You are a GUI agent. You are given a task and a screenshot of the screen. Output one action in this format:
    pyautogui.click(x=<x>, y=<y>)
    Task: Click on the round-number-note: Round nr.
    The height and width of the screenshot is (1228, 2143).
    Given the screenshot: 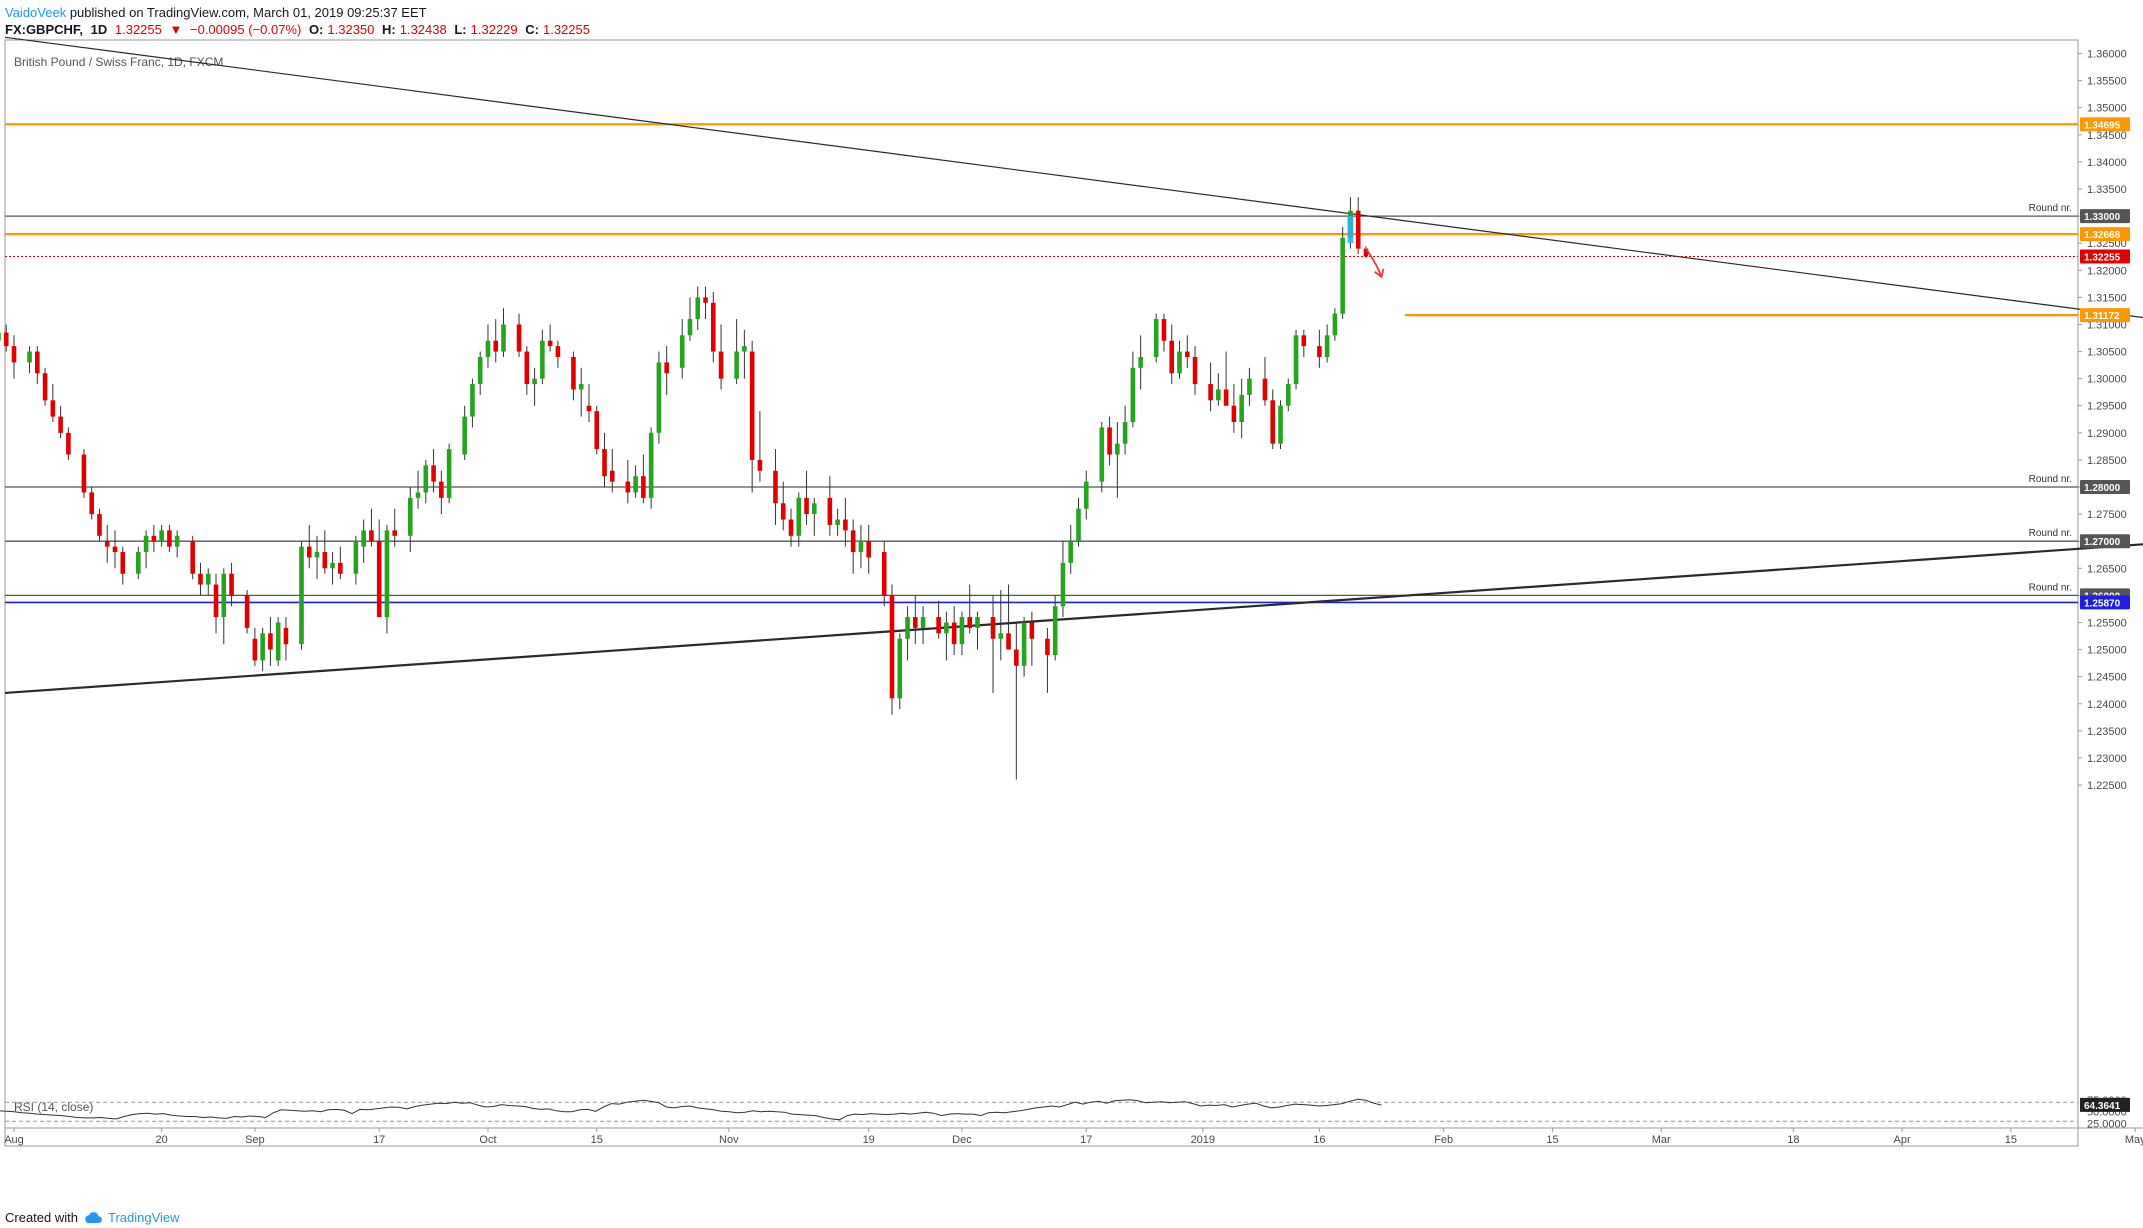 What is the action you would take?
    pyautogui.click(x=2050, y=208)
    